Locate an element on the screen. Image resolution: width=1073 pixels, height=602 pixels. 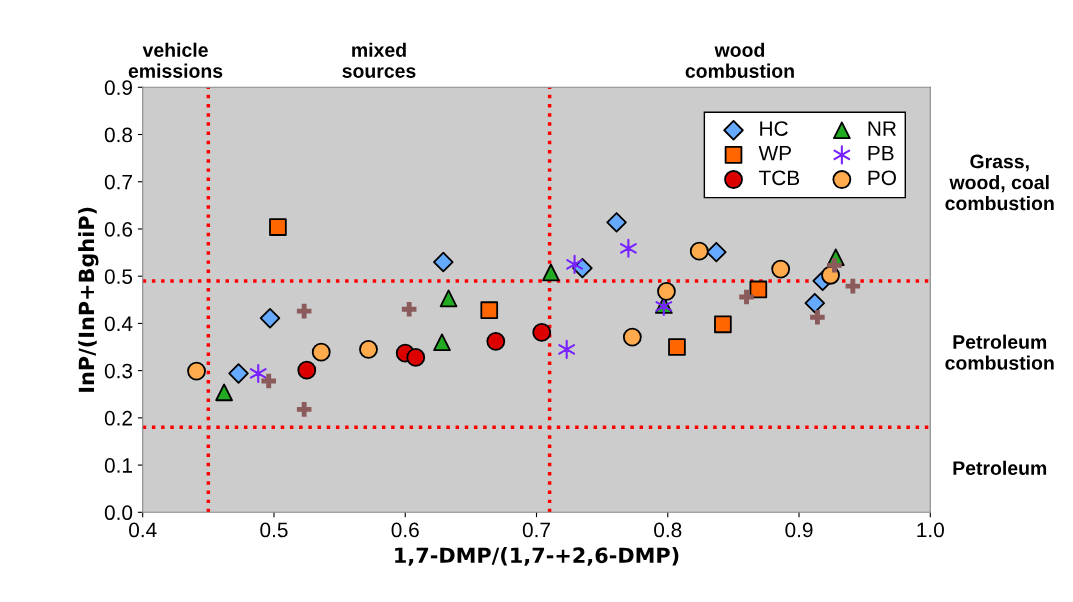
y-tick-label: 0.0 is located at coordinates (118, 513).